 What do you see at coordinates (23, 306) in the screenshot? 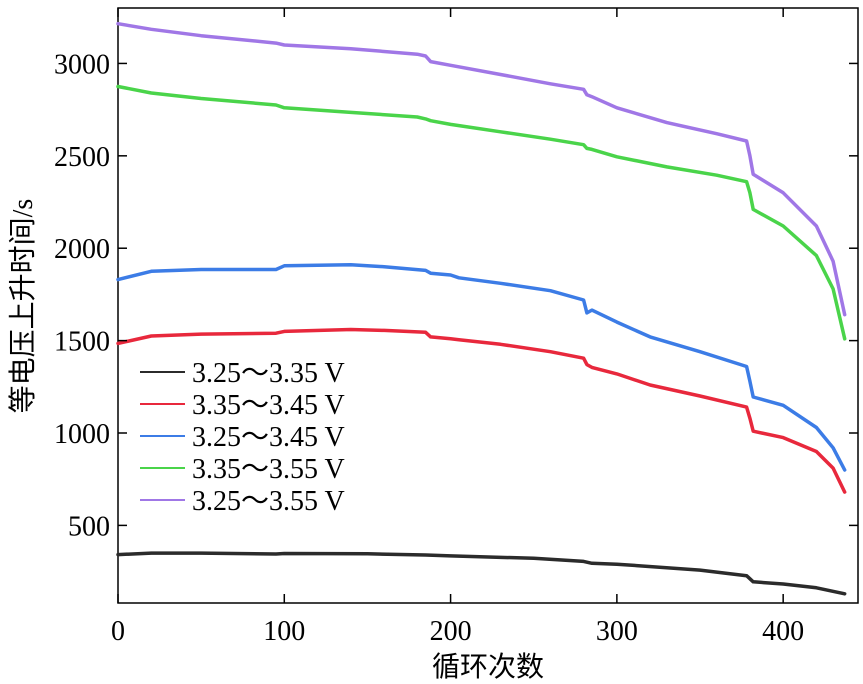
I see `y-axis-label: 等电压上升时间/s` at bounding box center [23, 306].